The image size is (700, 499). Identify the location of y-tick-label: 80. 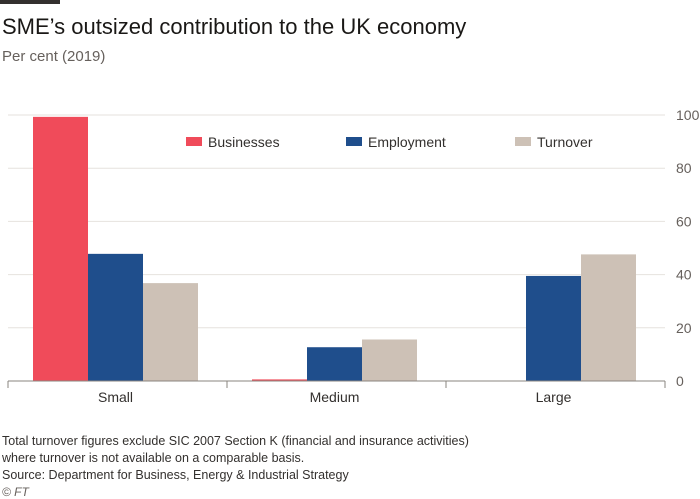
(684, 168).